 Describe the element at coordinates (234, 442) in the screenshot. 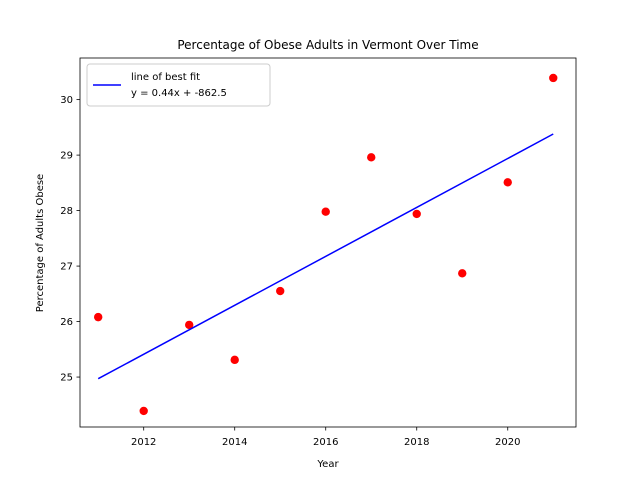

I see `x-tick-label: 2014` at that location.